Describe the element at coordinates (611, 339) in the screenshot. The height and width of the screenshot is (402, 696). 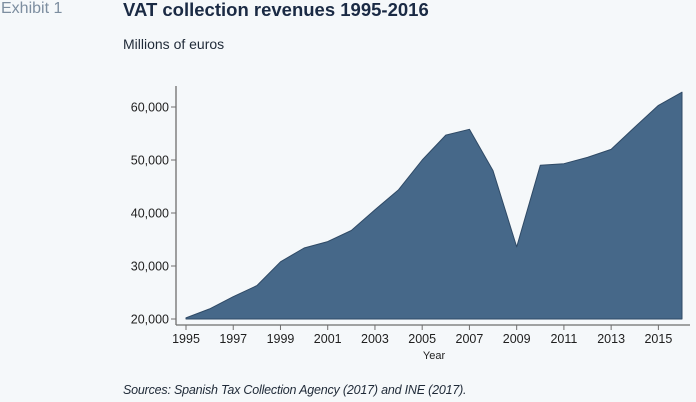
I see `x-tick-label: 2013` at that location.